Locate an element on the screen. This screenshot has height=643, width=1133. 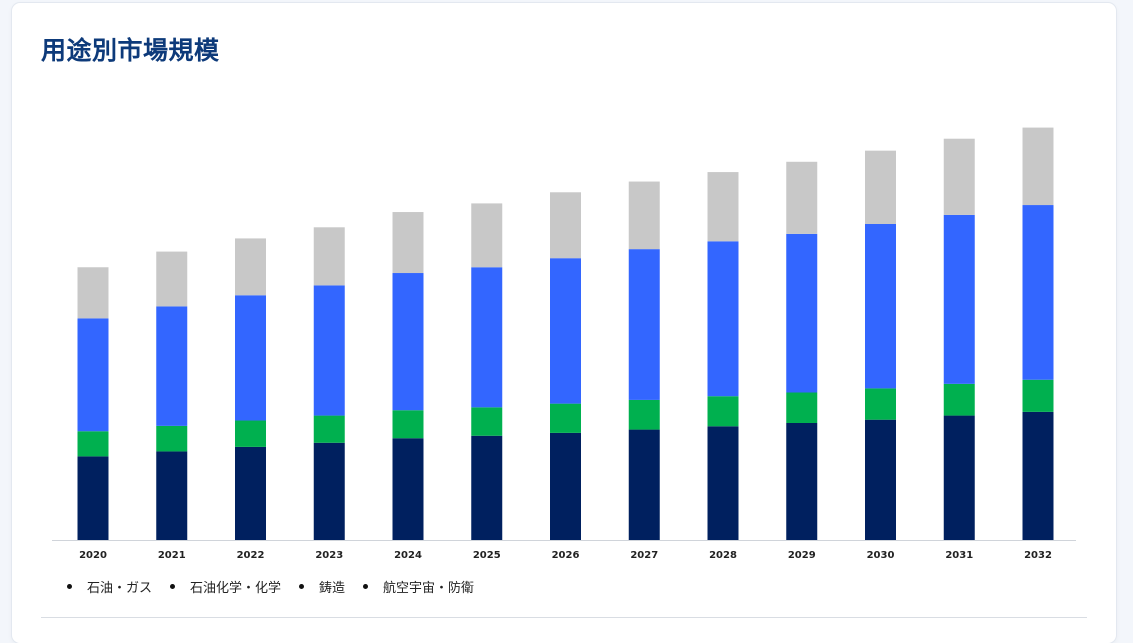
legend-item-oil-gas: 石油・ガス is located at coordinates (109, 586).